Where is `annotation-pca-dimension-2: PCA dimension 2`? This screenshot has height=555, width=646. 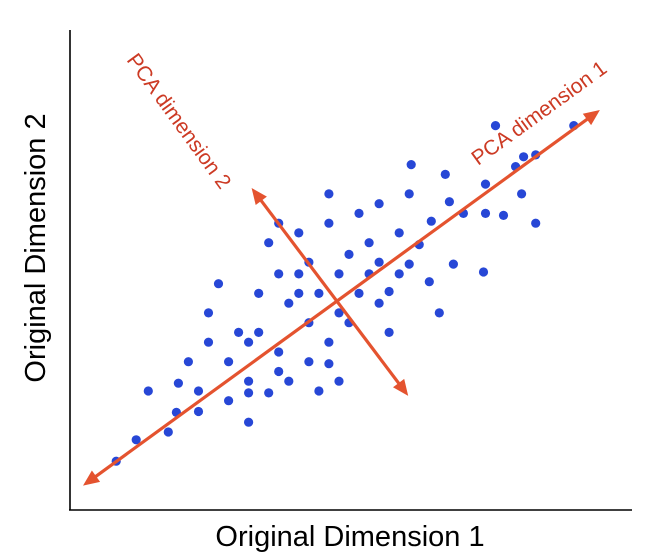 annotation-pca-dimension-2: PCA dimension 2 is located at coordinates (178, 121).